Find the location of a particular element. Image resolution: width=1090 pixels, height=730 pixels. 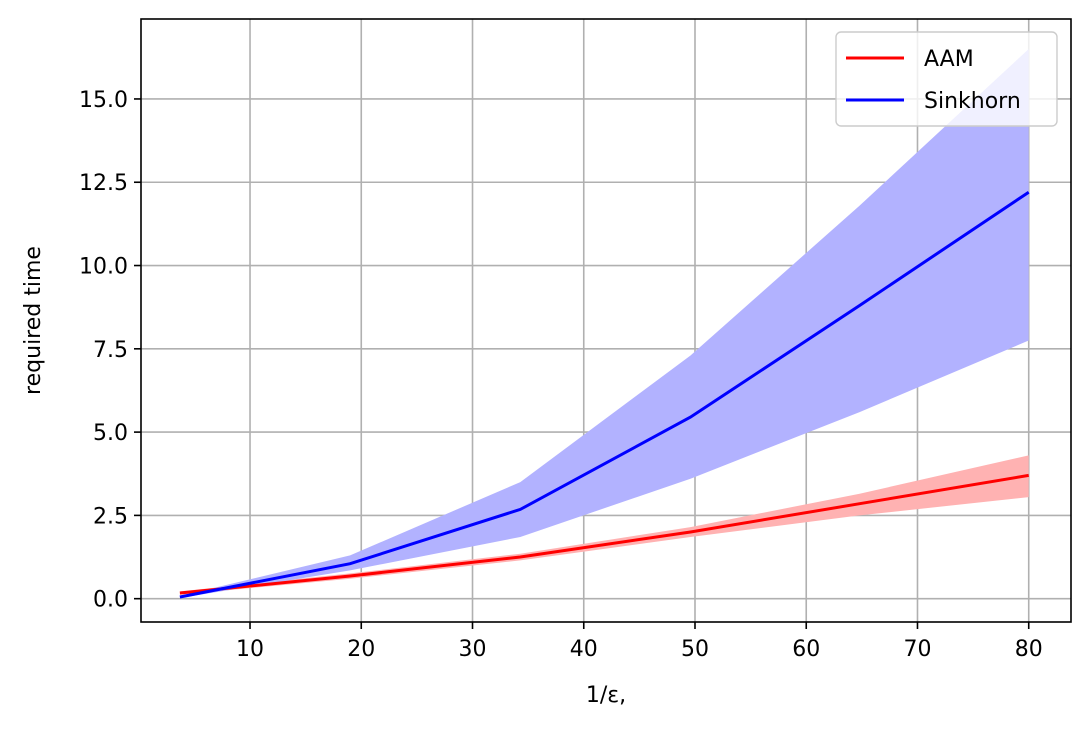

y-tick-label: 7.5 is located at coordinates (110, 350).